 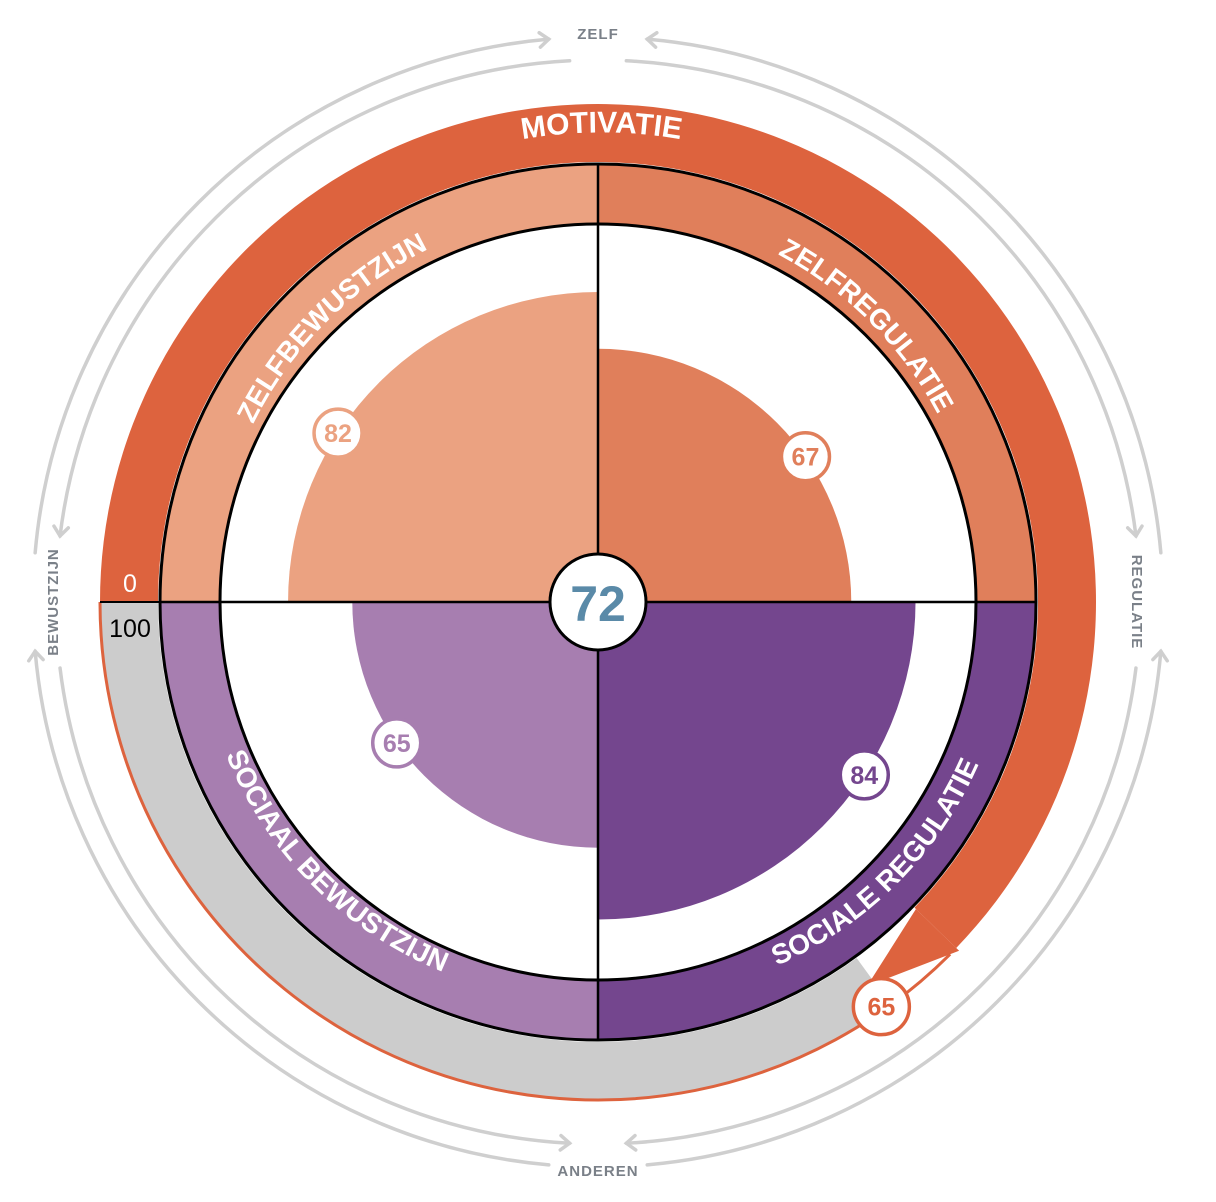 I want to click on band-zelfregulatie, so click(x=817, y=383).